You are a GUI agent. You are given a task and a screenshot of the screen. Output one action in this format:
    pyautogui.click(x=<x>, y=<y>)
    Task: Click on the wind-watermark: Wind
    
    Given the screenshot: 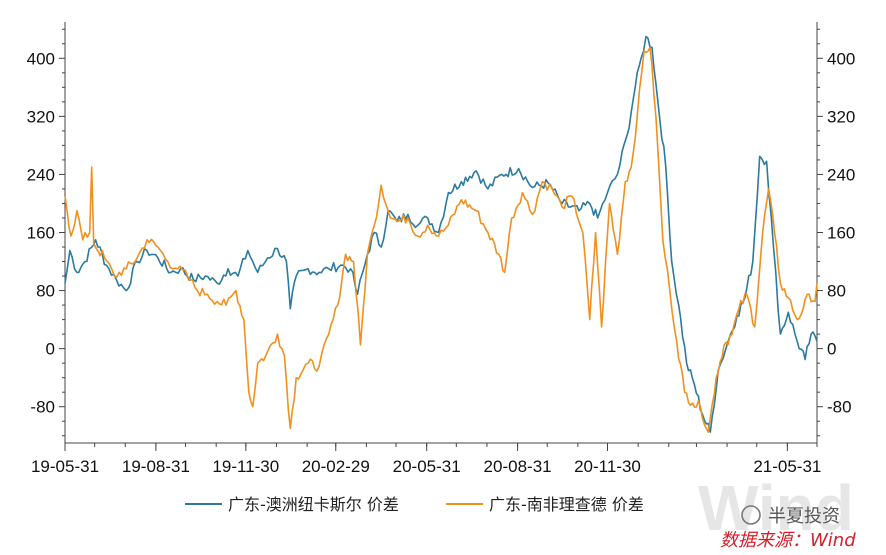 What is the action you would take?
    pyautogui.click(x=776, y=508)
    